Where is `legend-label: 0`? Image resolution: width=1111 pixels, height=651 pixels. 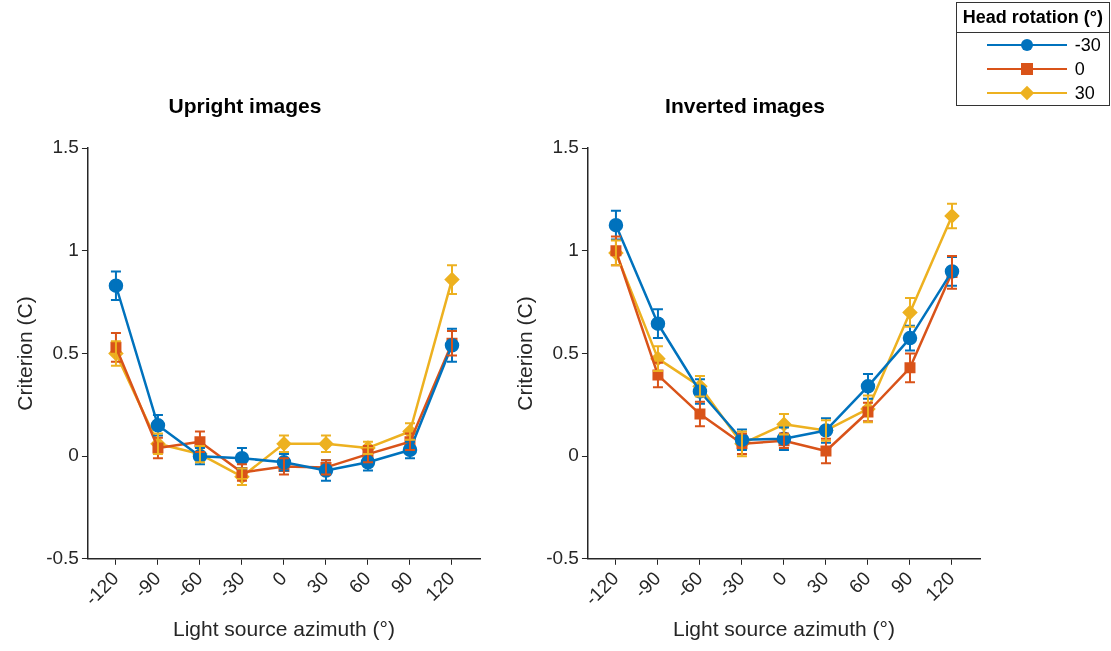 legend-label: 0 is located at coordinates (1079, 69).